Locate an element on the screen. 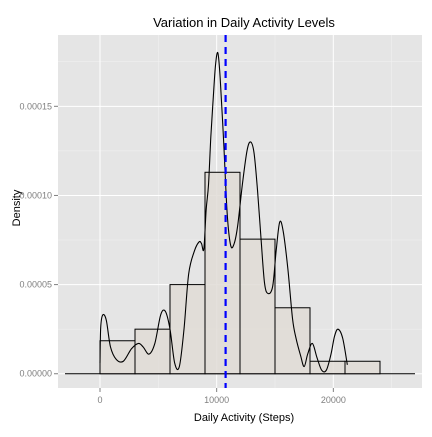 This screenshot has width=432, height=437. x-axis-title: Daily Activity (Steps) is located at coordinates (244, 418).